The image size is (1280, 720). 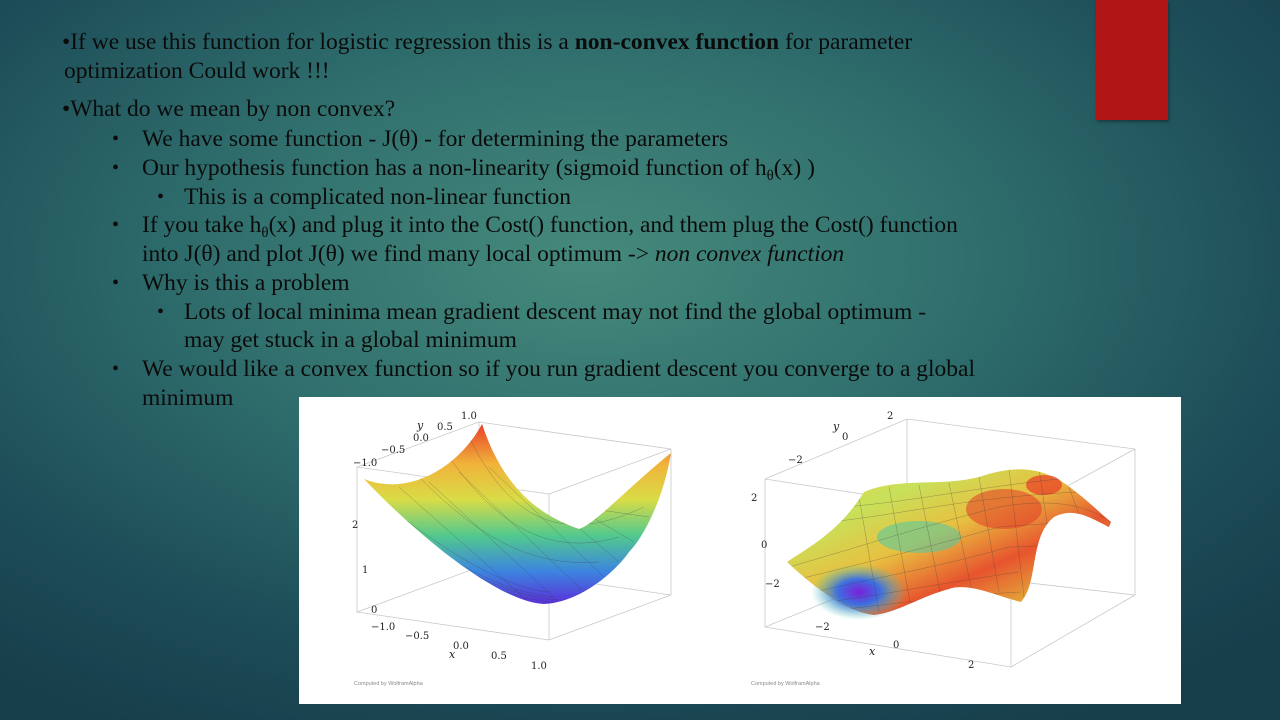 I want to click on left-x-tick: 0.5, so click(x=499, y=656).